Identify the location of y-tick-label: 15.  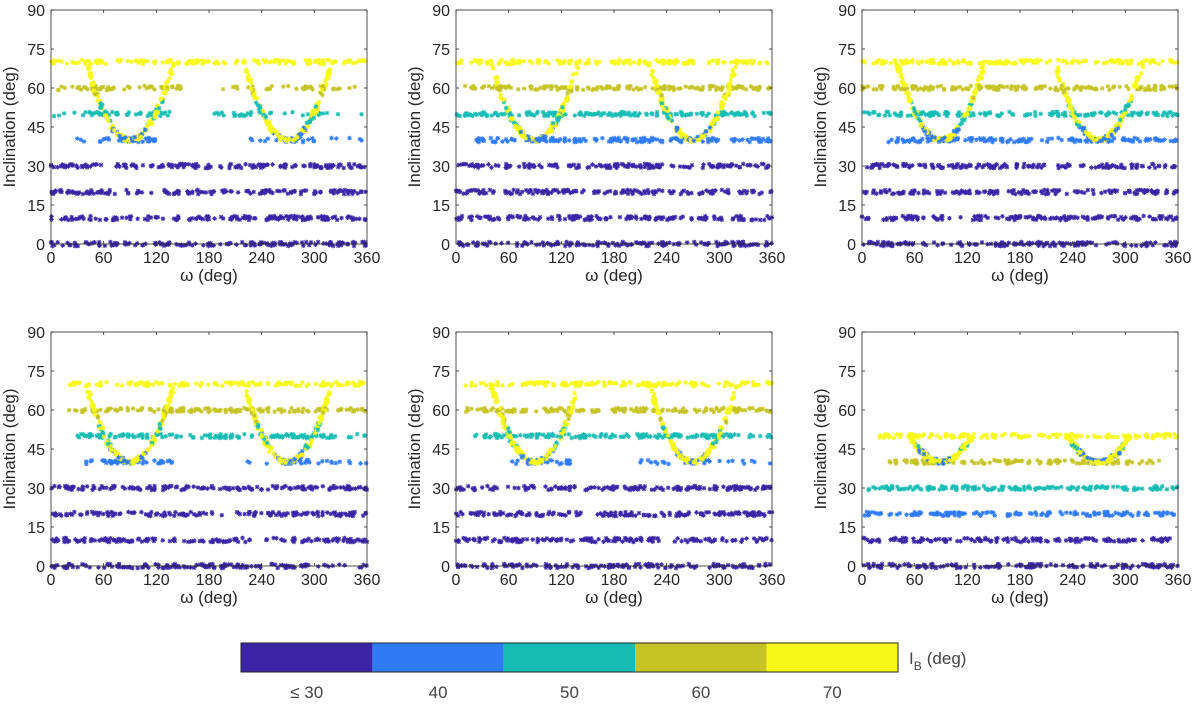
(847, 206).